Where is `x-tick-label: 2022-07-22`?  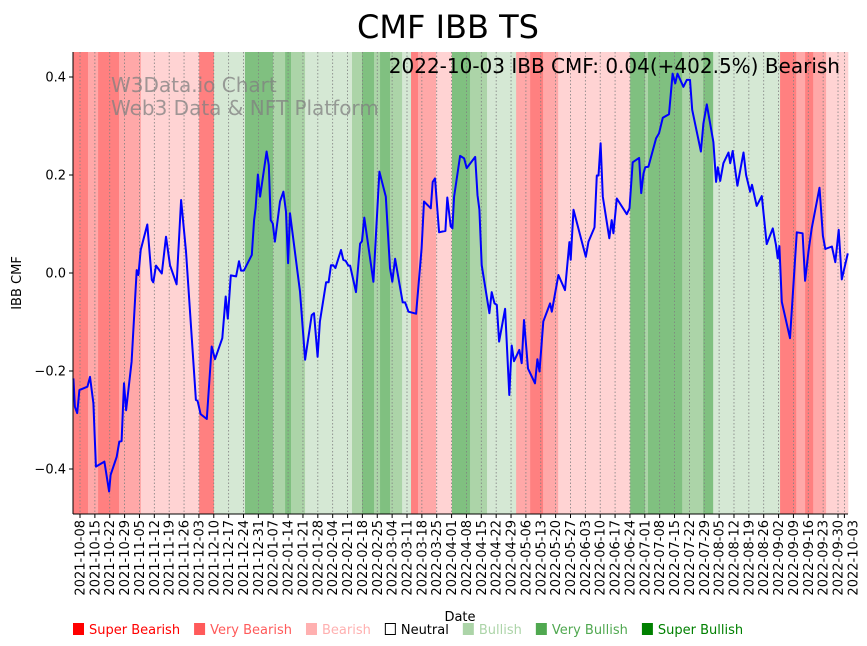
x-tick-label: 2022-07-22 is located at coordinates (690, 558).